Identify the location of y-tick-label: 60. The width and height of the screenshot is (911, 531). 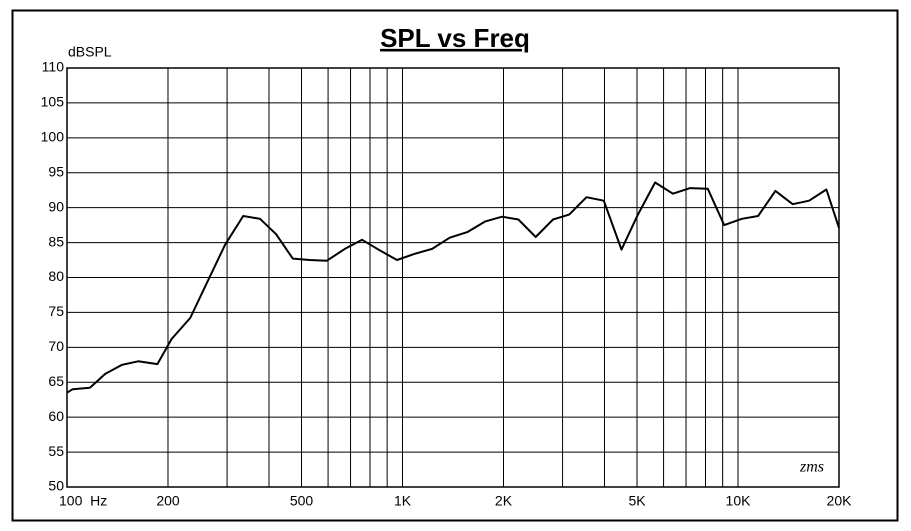
(56, 416).